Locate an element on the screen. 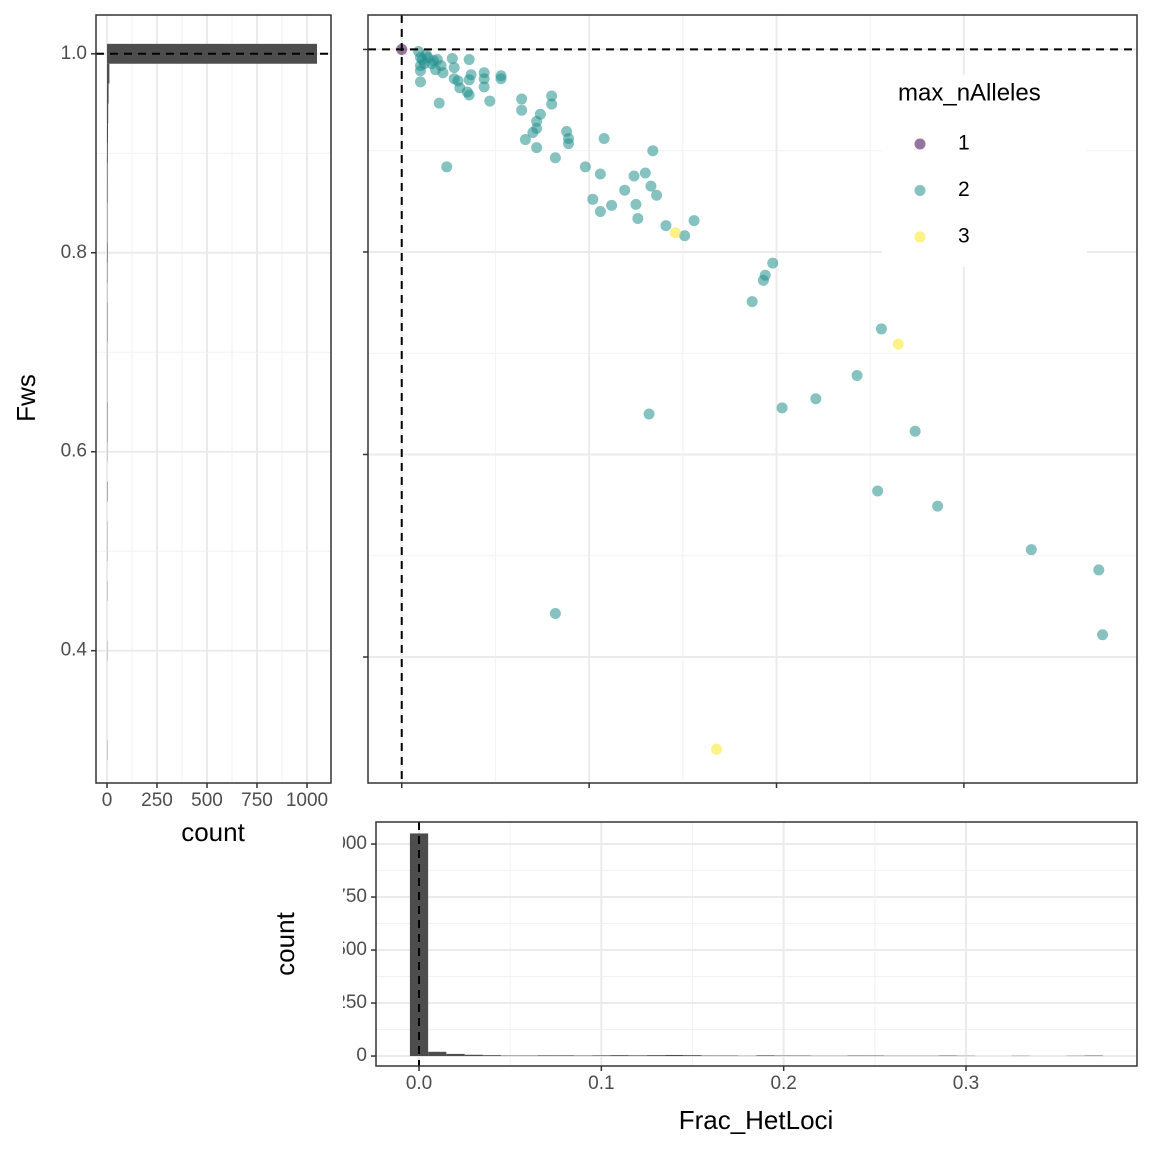 The height and width of the screenshot is (1152, 1152). x-axis-title: Frac_HetLoci is located at coordinates (756, 1120).